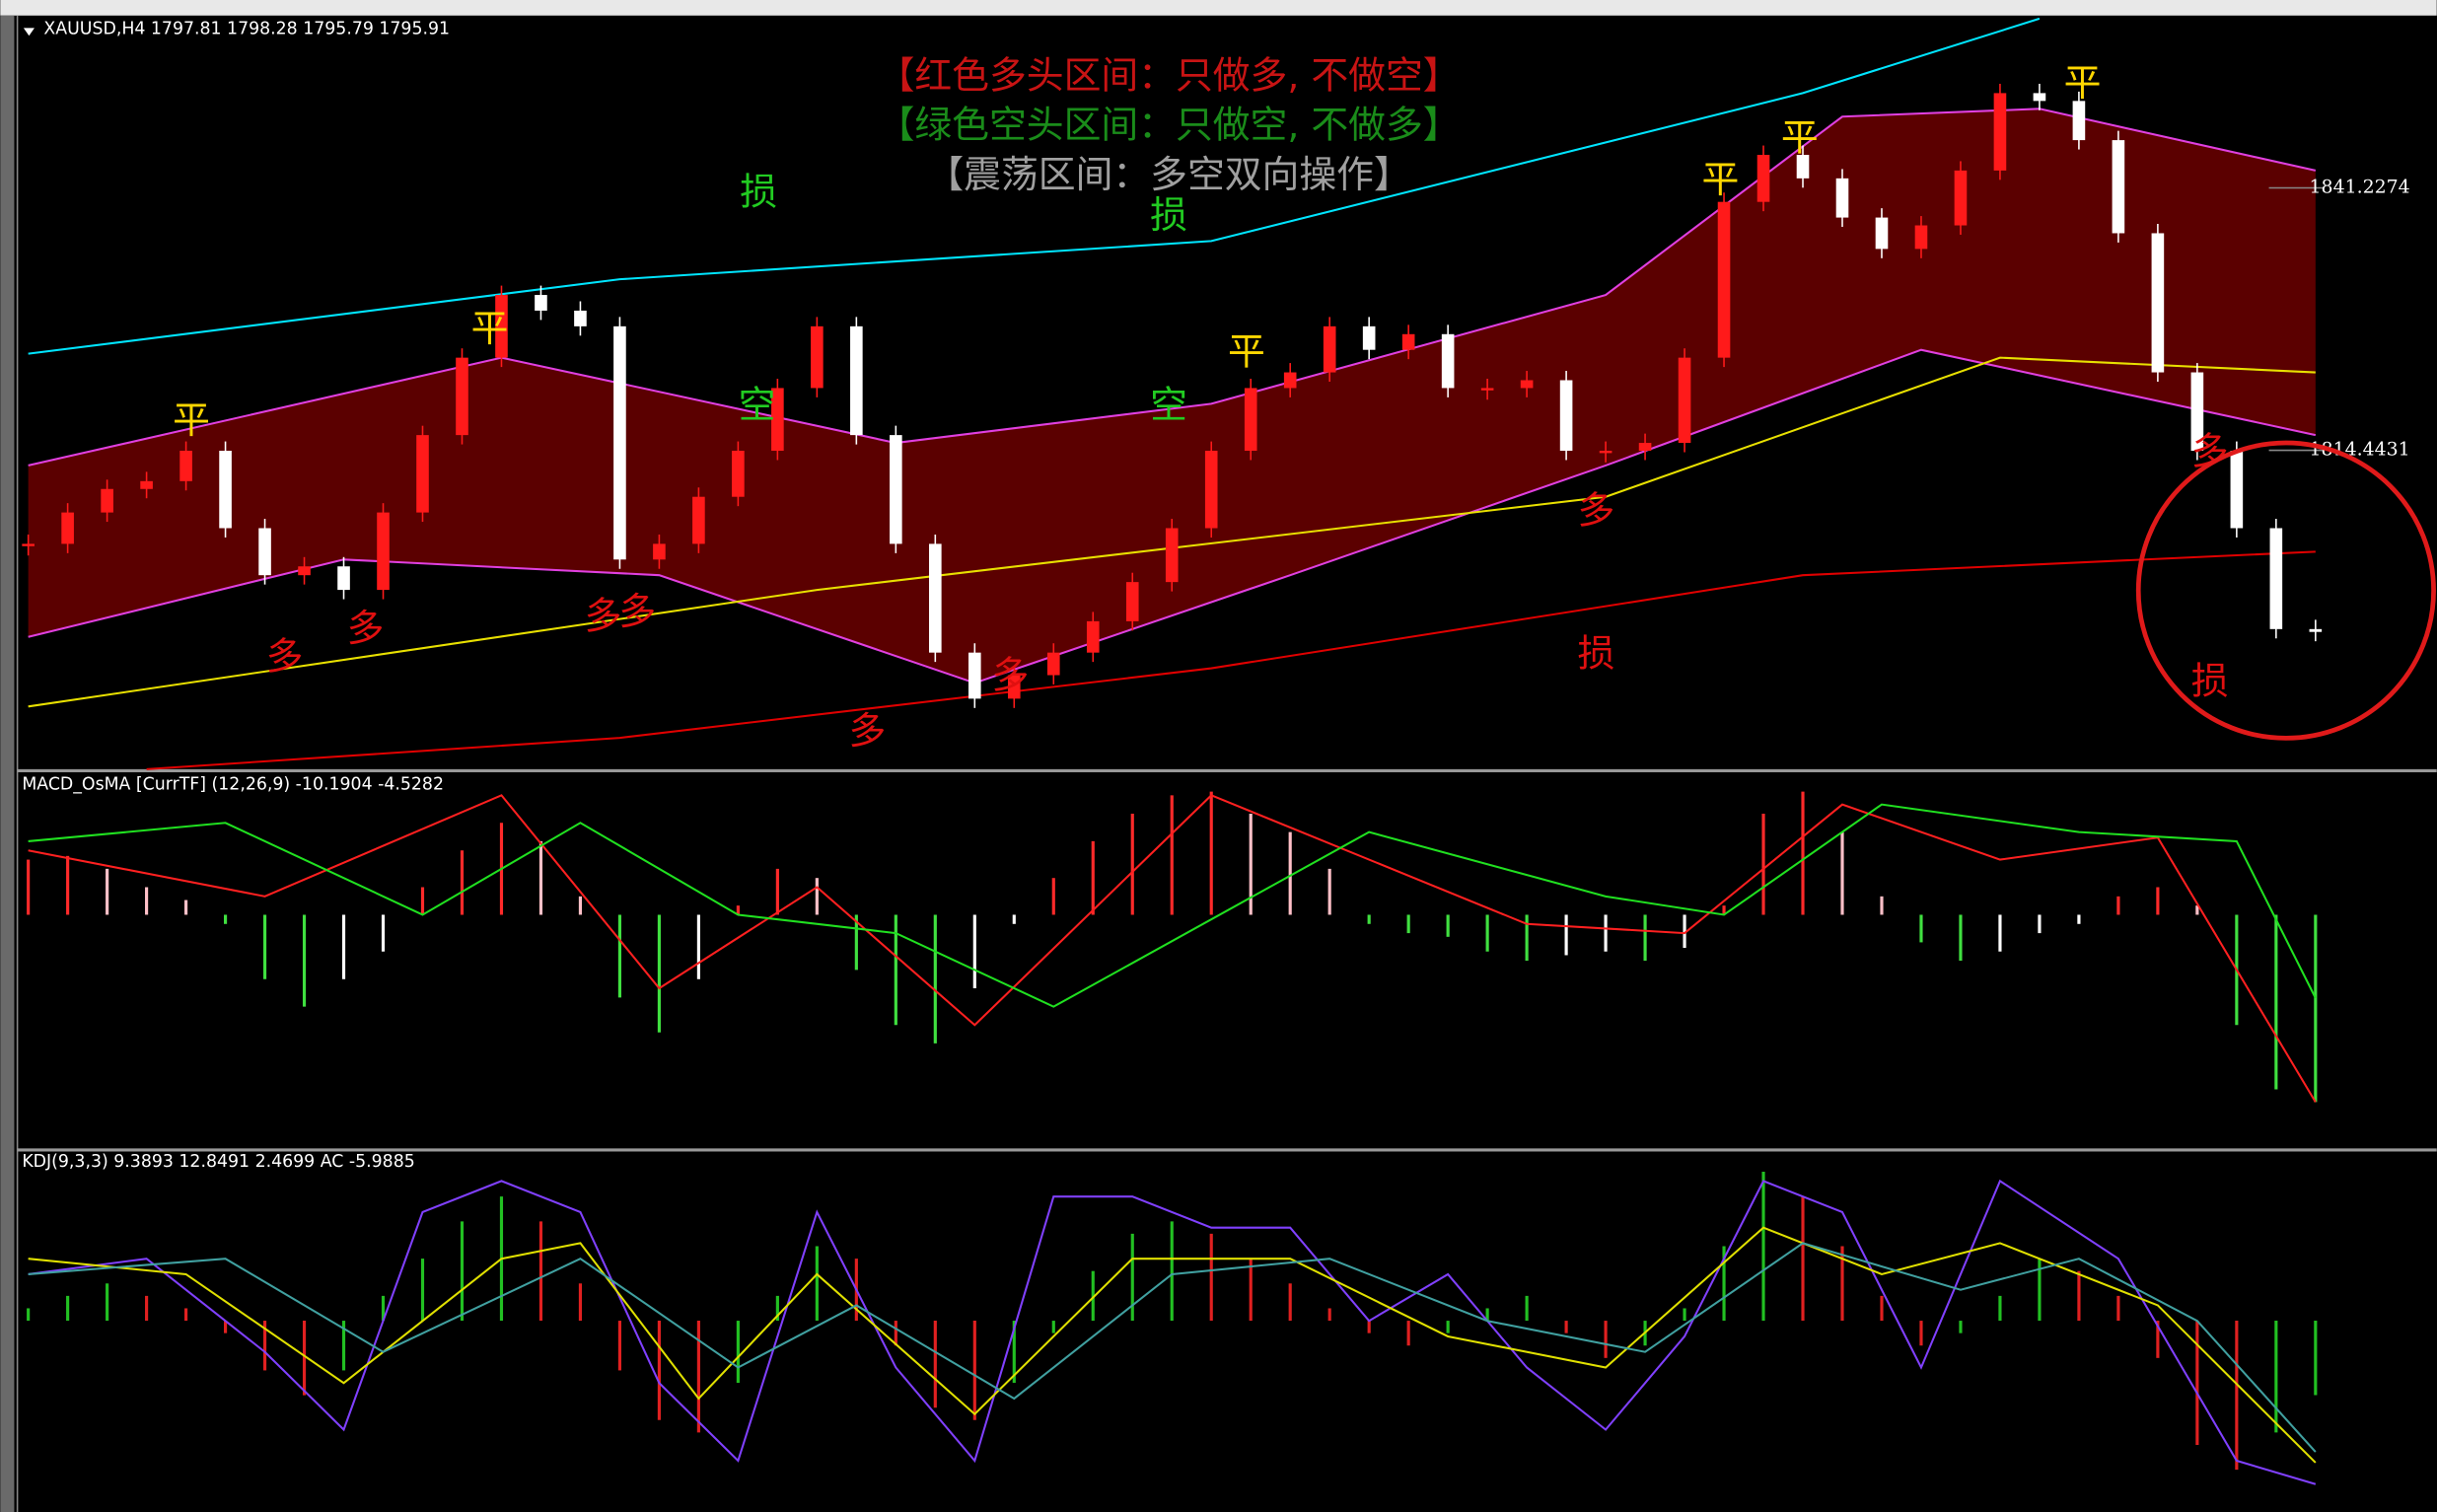  I want to click on toolbar, so click(1218, 8).